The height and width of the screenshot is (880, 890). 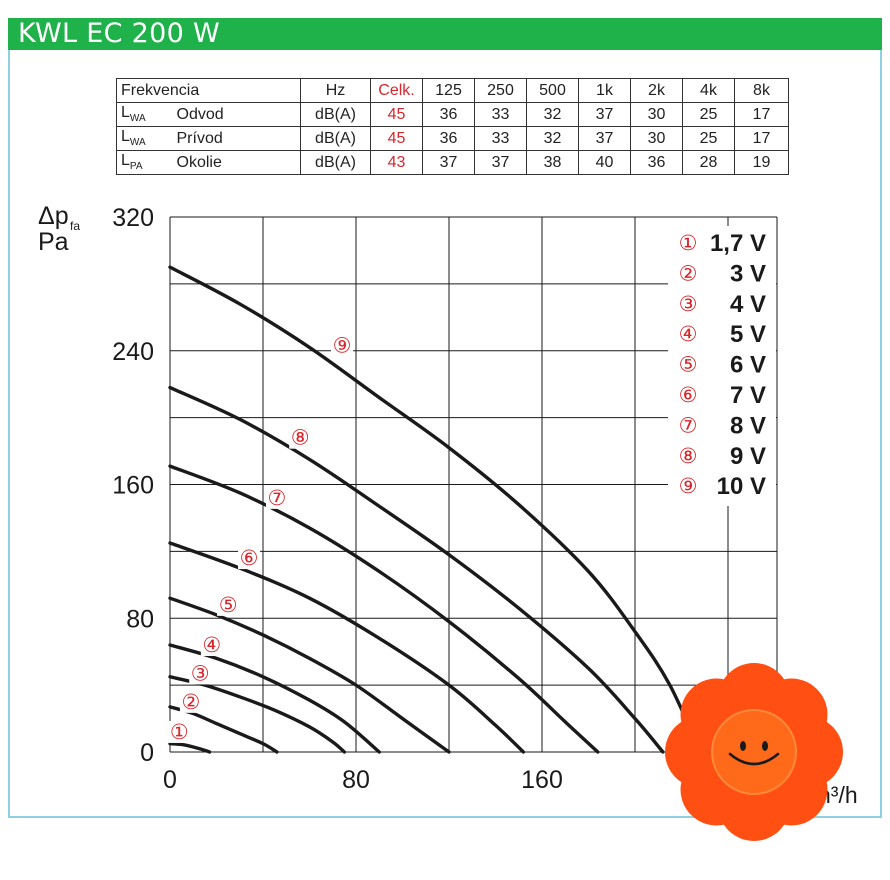 I want to click on noise-row-total: 43, so click(x=396, y=162).